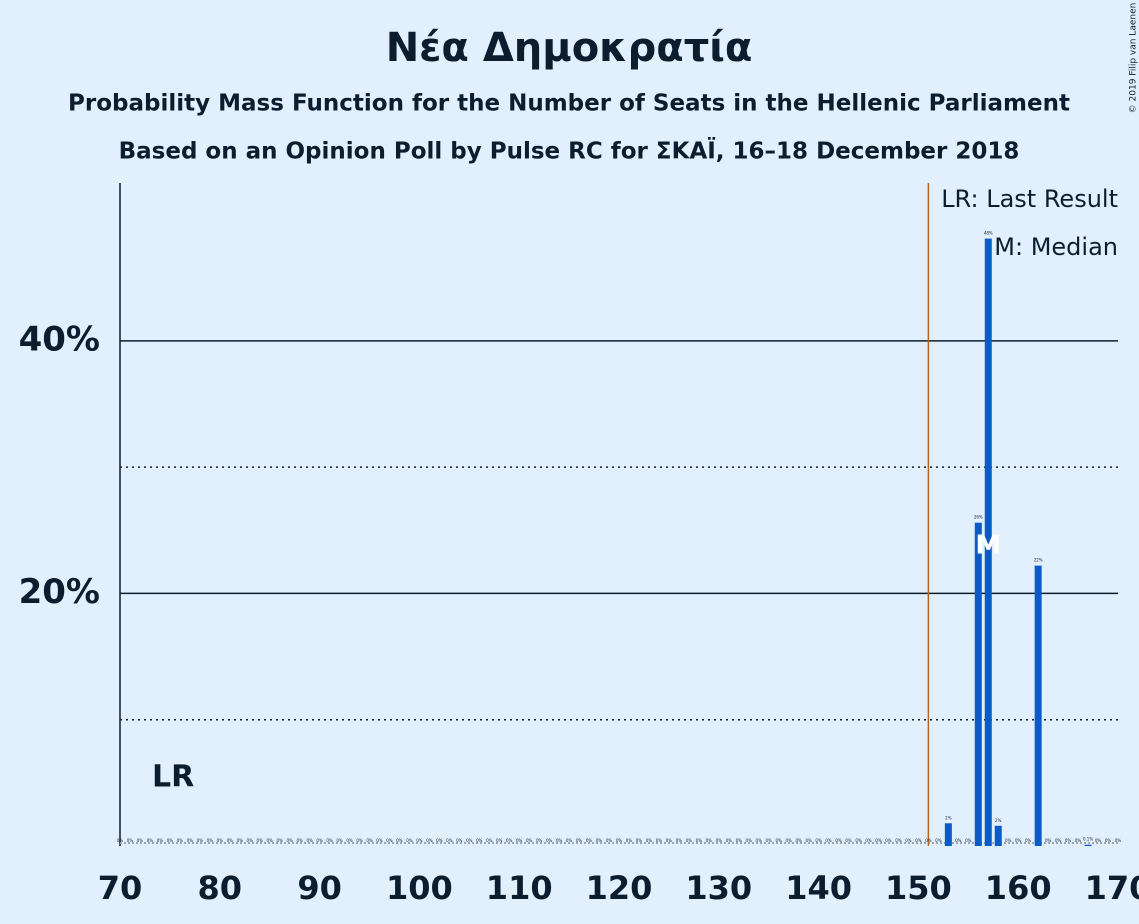  What do you see at coordinates (1088, 839) in the screenshot?
I see `value-label: 0.1%` at bounding box center [1088, 839].